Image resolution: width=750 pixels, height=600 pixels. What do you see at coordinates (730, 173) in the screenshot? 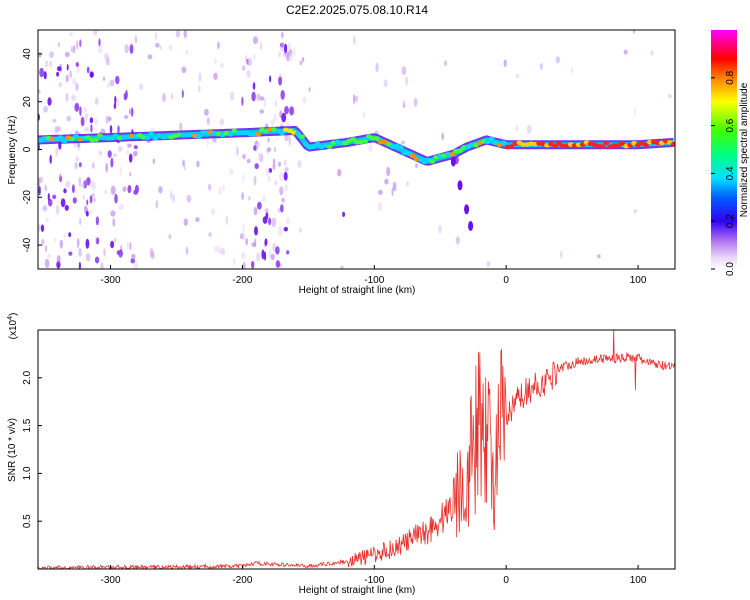
I see `colorbar-tick-label: 0.4` at bounding box center [730, 173].